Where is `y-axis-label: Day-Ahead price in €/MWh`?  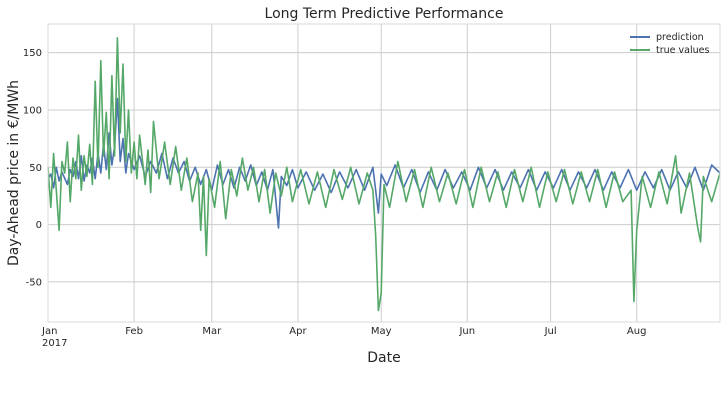 y-axis-label: Day-Ahead price in €/MWh is located at coordinates (14, 173).